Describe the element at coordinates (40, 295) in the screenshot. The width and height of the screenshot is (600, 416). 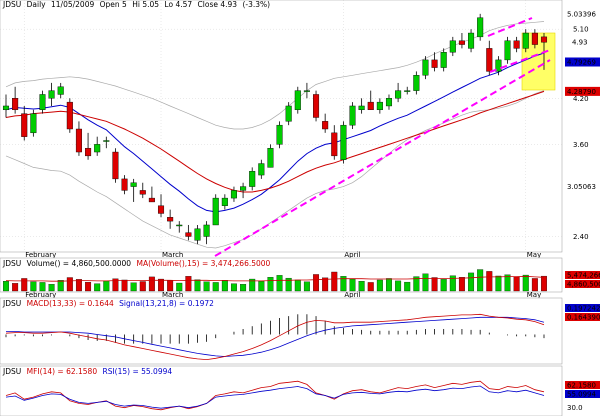
I see `month-label: February` at that location.